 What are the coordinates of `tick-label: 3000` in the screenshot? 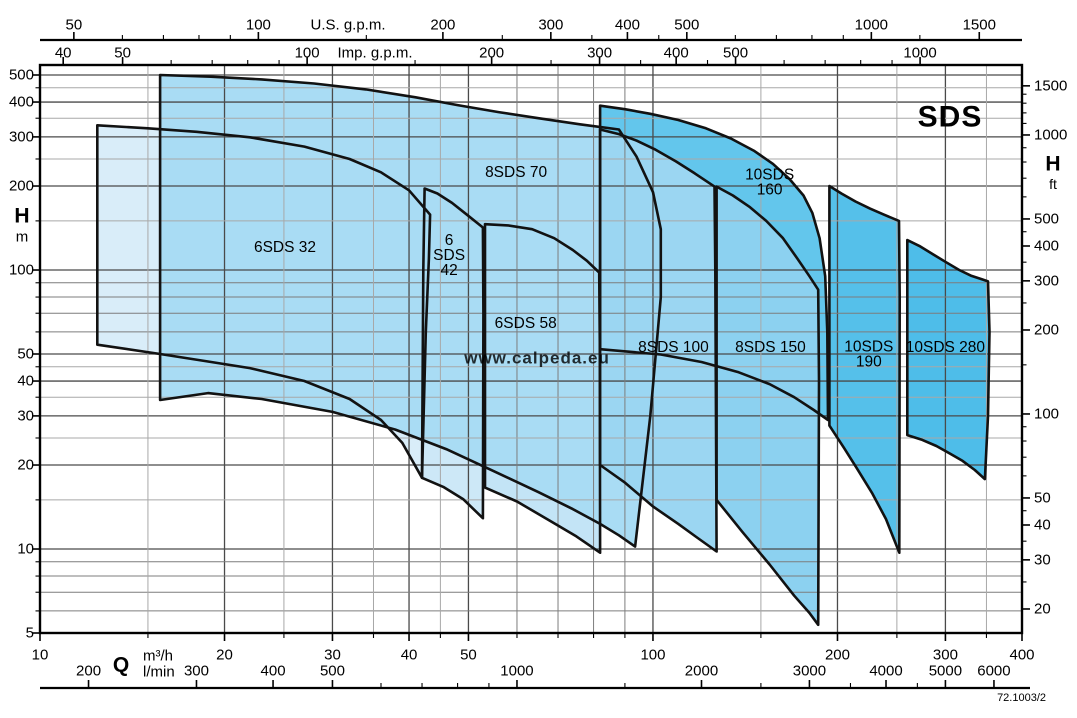 It's located at (809, 671).